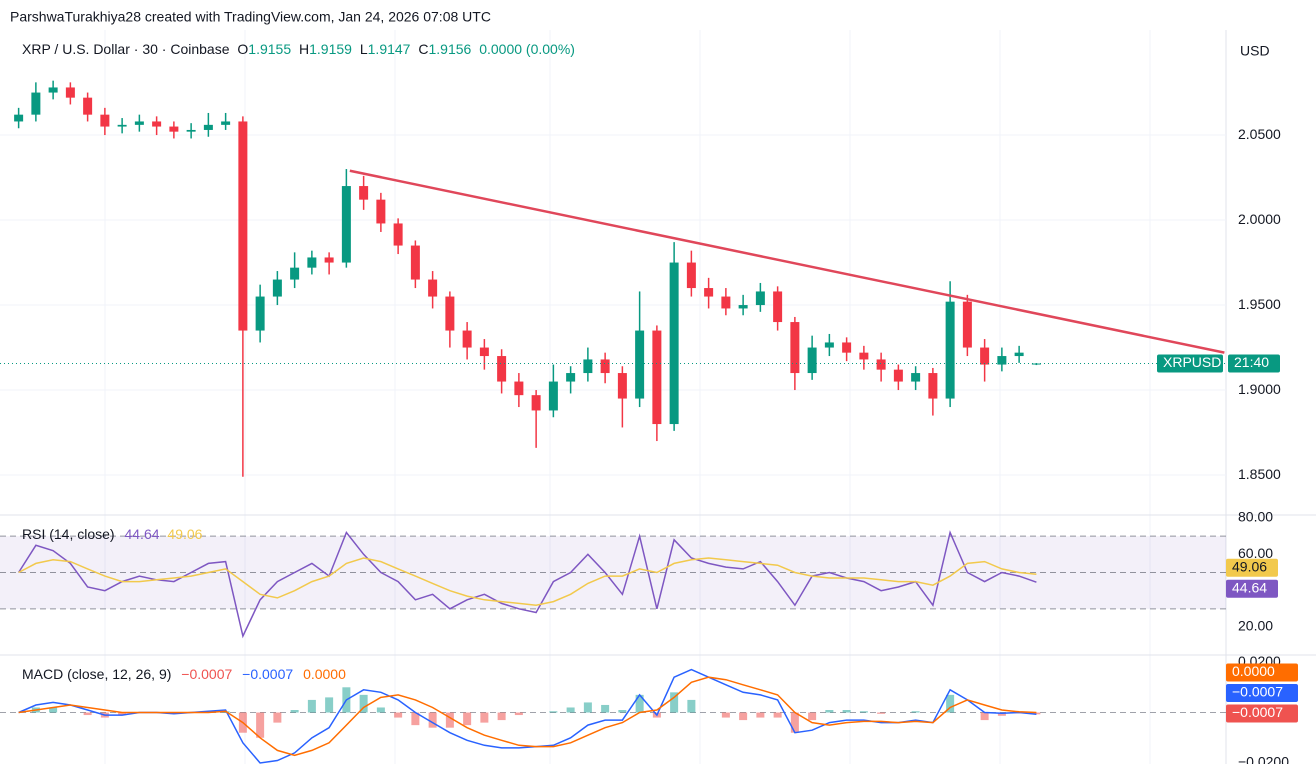 The width and height of the screenshot is (1316, 764). I want to click on y-tick-label: 80.00, so click(1255, 517).